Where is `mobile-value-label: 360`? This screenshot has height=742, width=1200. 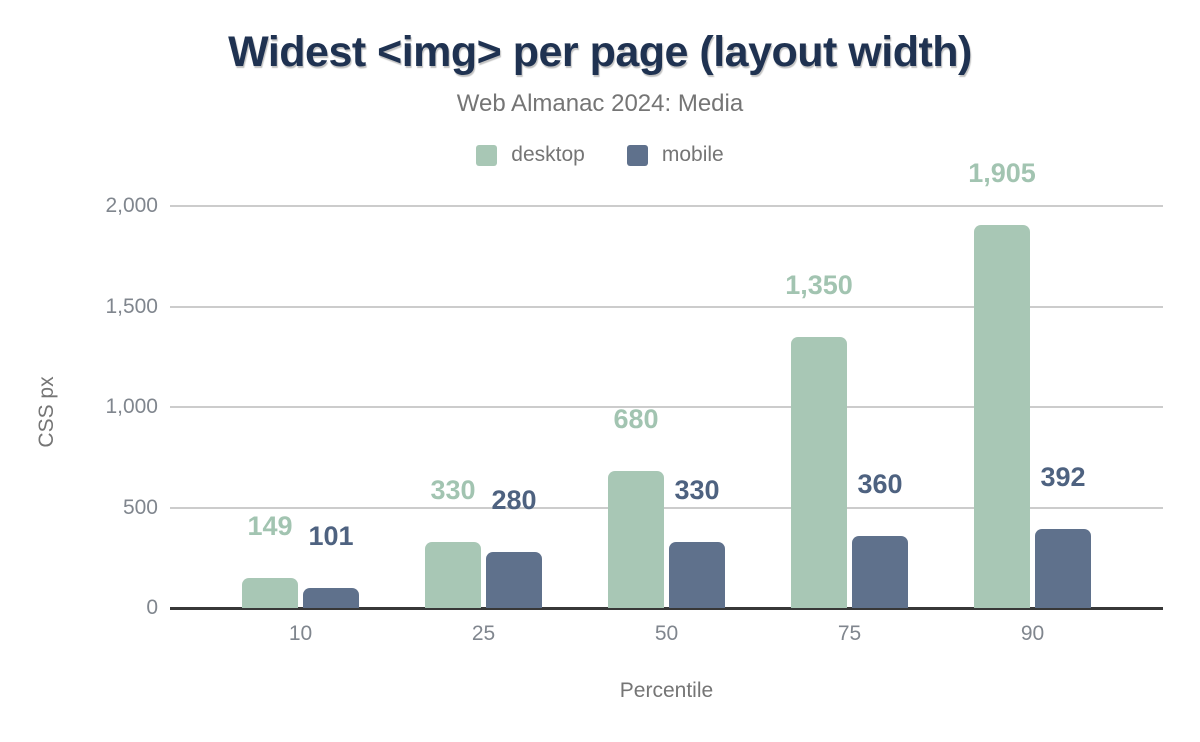 mobile-value-label: 360 is located at coordinates (880, 484).